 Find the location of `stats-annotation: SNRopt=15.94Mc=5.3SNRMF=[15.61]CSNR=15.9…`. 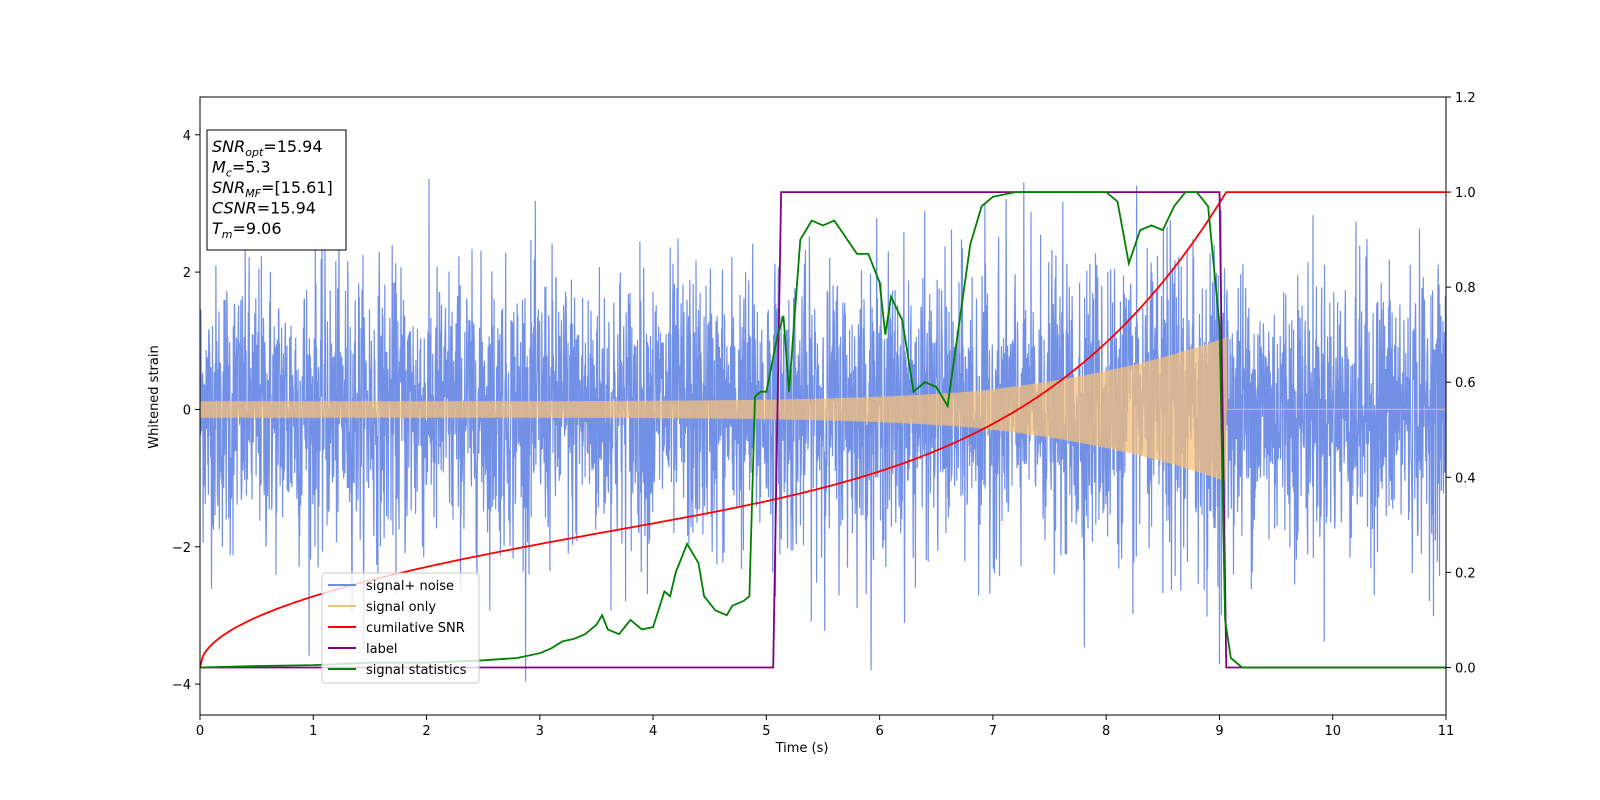

stats-annotation: SNRopt=15.94Mc=5.3SNRMF=[15.61]CSNR=15.9… is located at coordinates (276, 190).